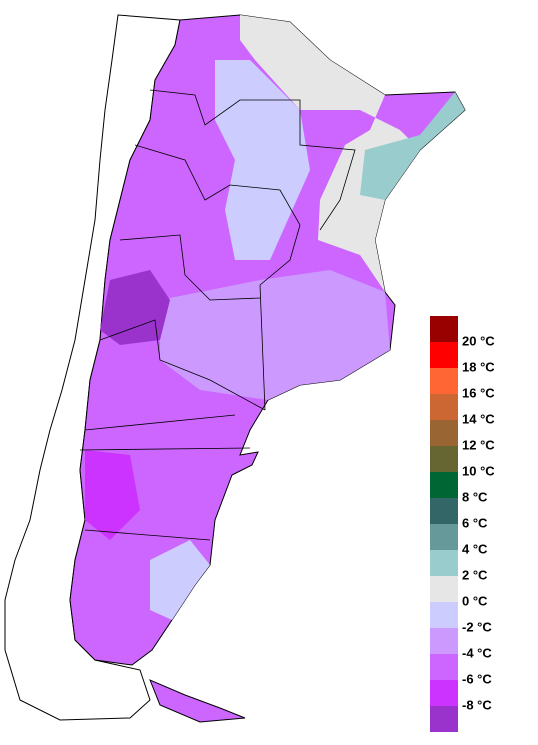  I want to click on legend-label: 20 °C, so click(478, 340).